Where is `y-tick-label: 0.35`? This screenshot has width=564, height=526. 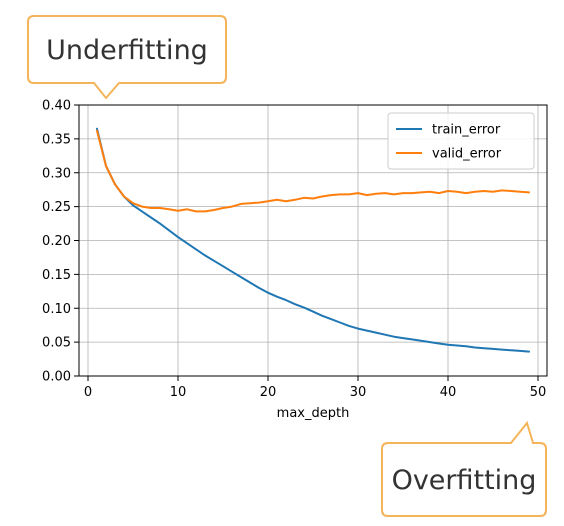
y-tick-label: 0.35 is located at coordinates (56, 139).